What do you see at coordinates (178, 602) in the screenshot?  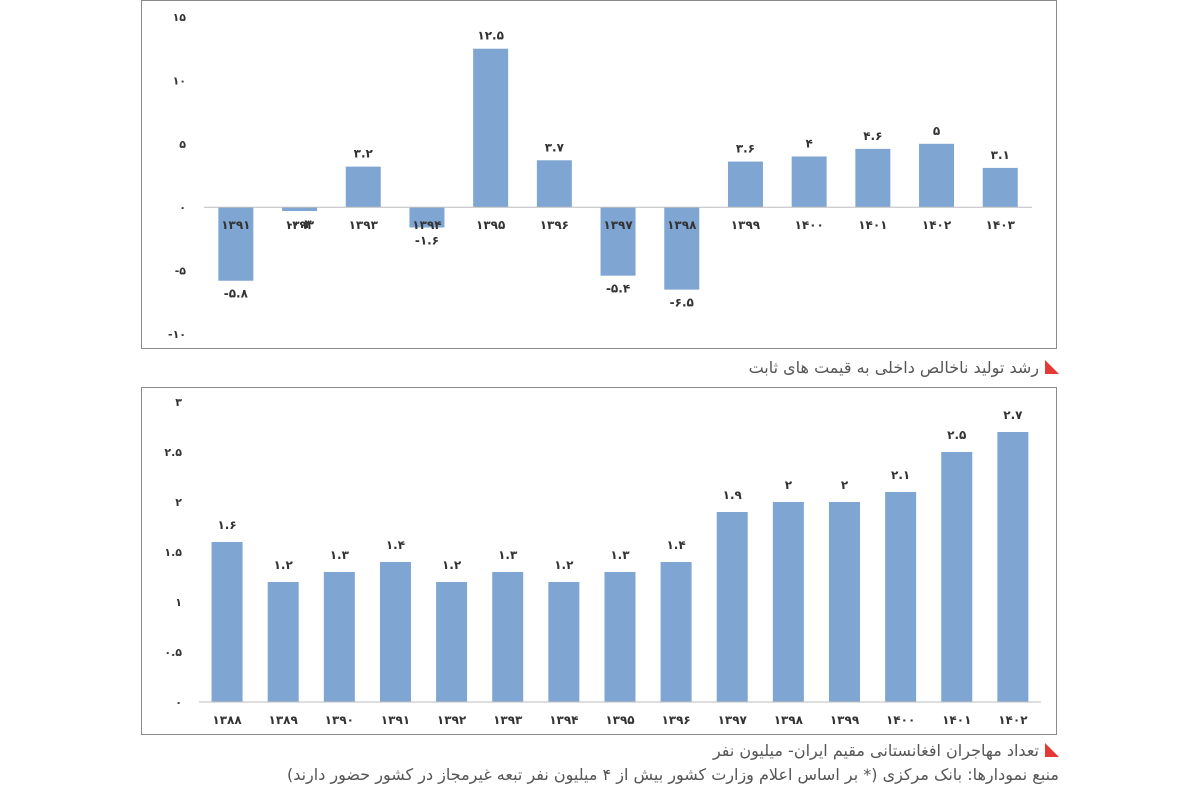 I see `y-tick-label: ۱` at bounding box center [178, 602].